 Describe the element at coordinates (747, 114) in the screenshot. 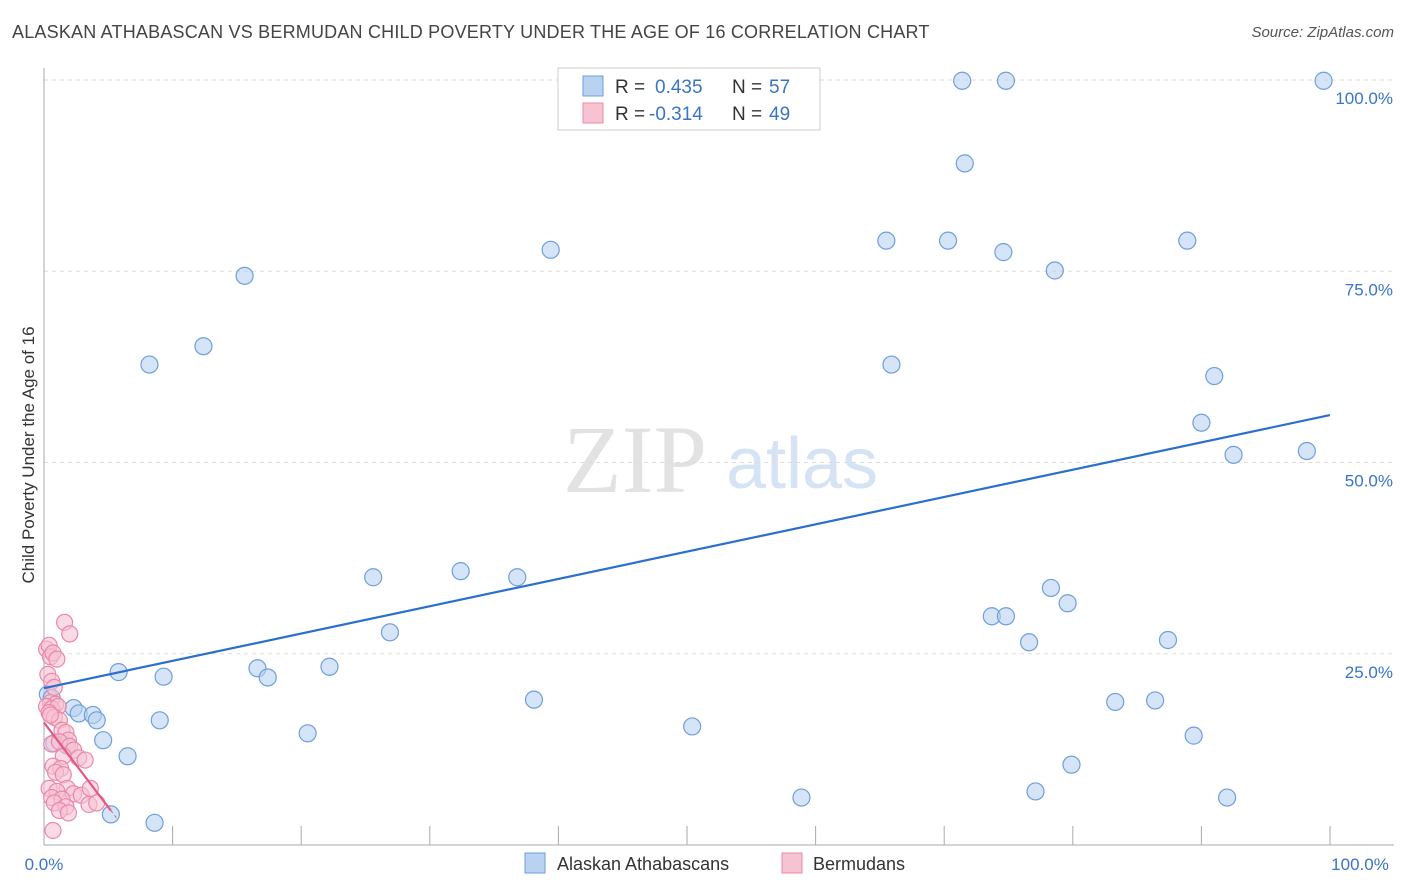

I see `legend-n-label-2: N =` at that location.